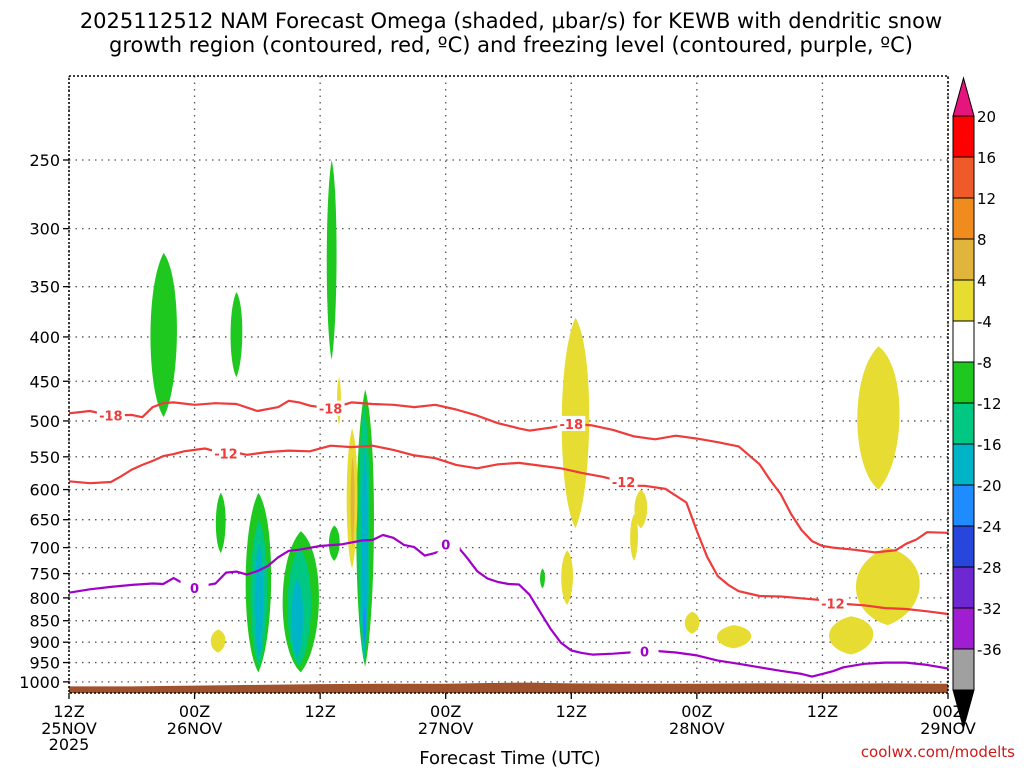  I want to click on contour-label--18C-2: -18, so click(571, 424).